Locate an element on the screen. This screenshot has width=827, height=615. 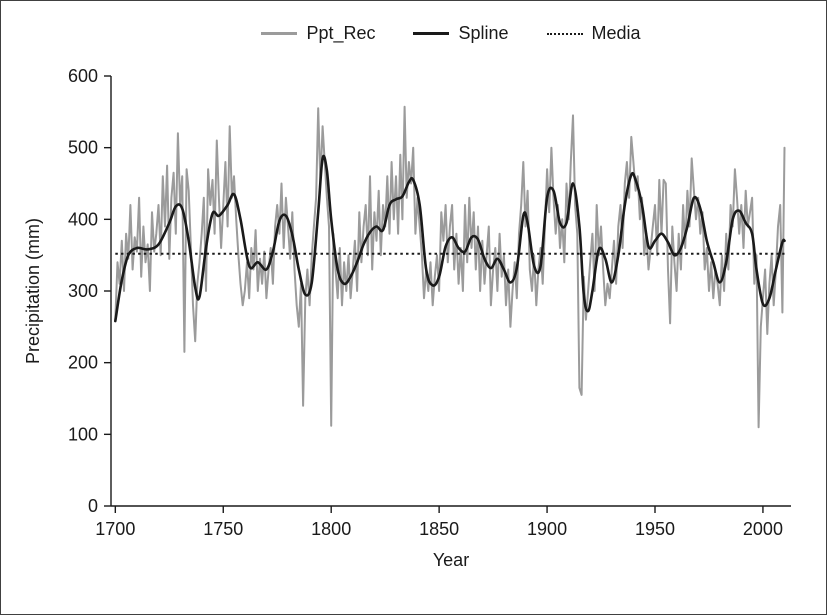
x-tick-label: 1700 is located at coordinates (115, 529).